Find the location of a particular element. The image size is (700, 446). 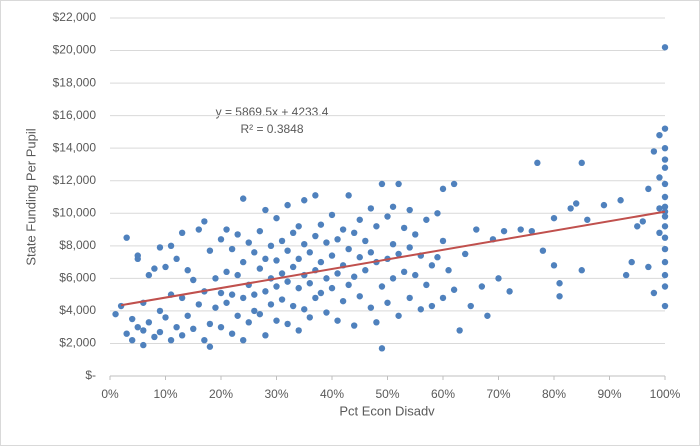

x-tick-label: 10% is located at coordinates (165, 394).